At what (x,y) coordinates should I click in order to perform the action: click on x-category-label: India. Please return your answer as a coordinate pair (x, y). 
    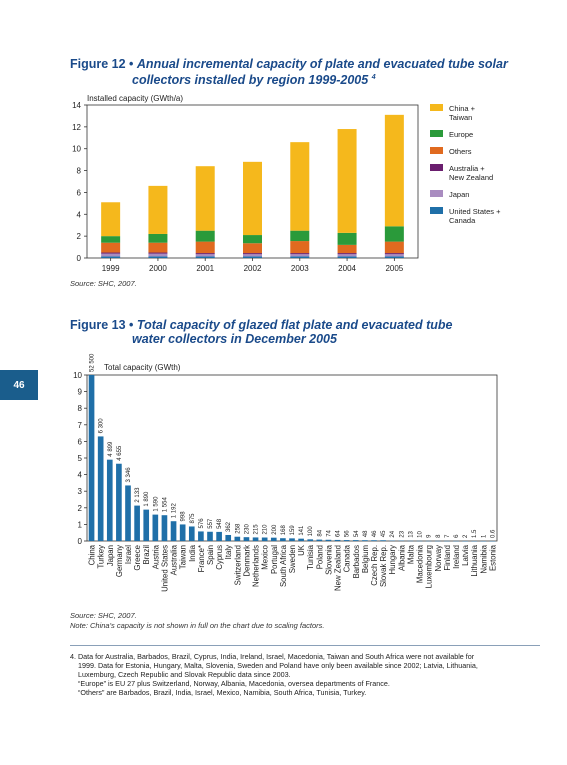
    Looking at the image, I should click on (192, 553).